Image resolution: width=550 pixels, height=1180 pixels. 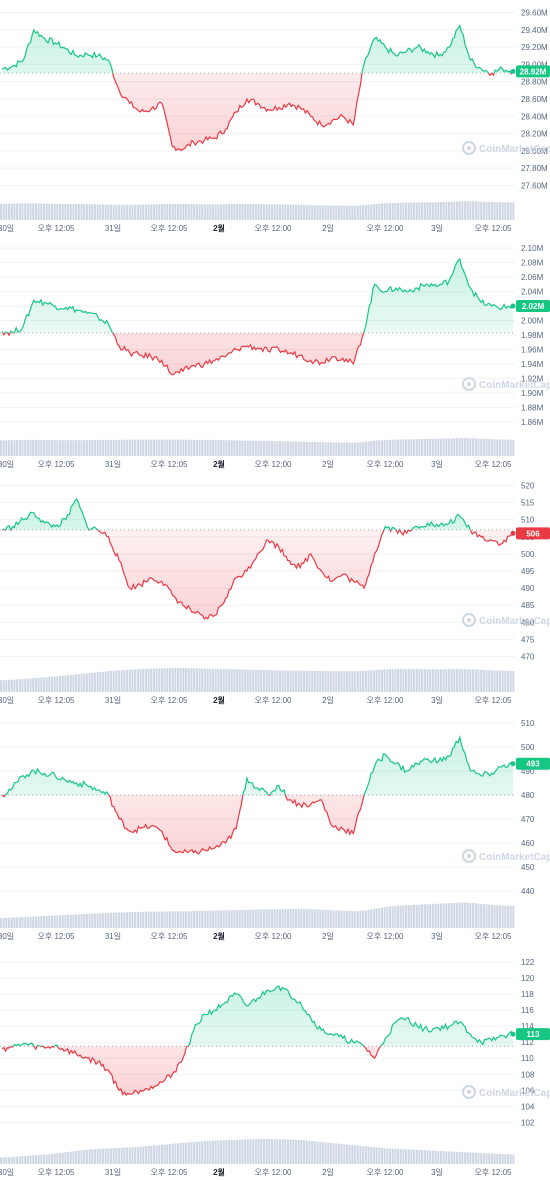 I want to click on x-tick-label: 오후 12:05, so click(x=170, y=936).